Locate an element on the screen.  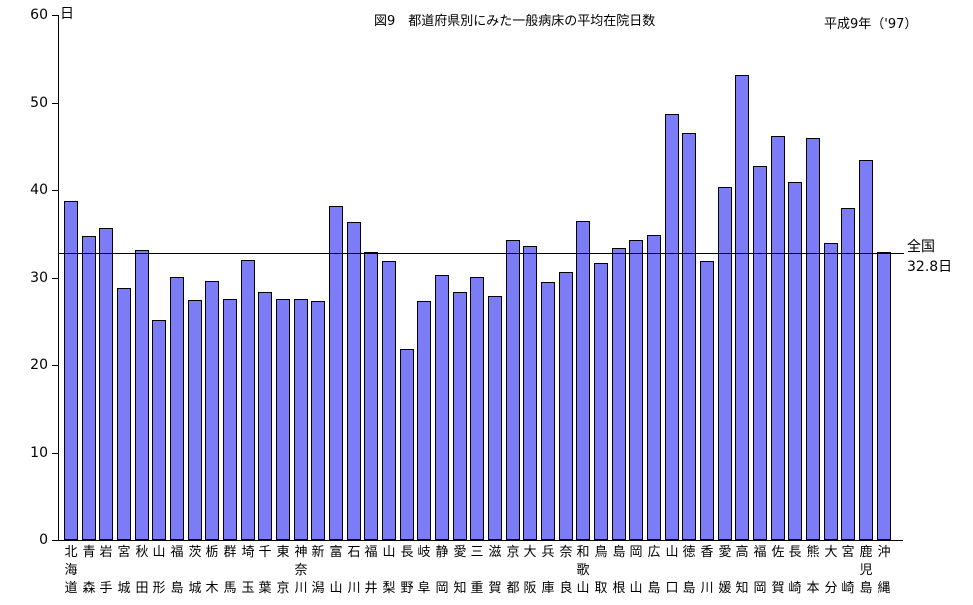
bar-岩手 is located at coordinates (106, 384).